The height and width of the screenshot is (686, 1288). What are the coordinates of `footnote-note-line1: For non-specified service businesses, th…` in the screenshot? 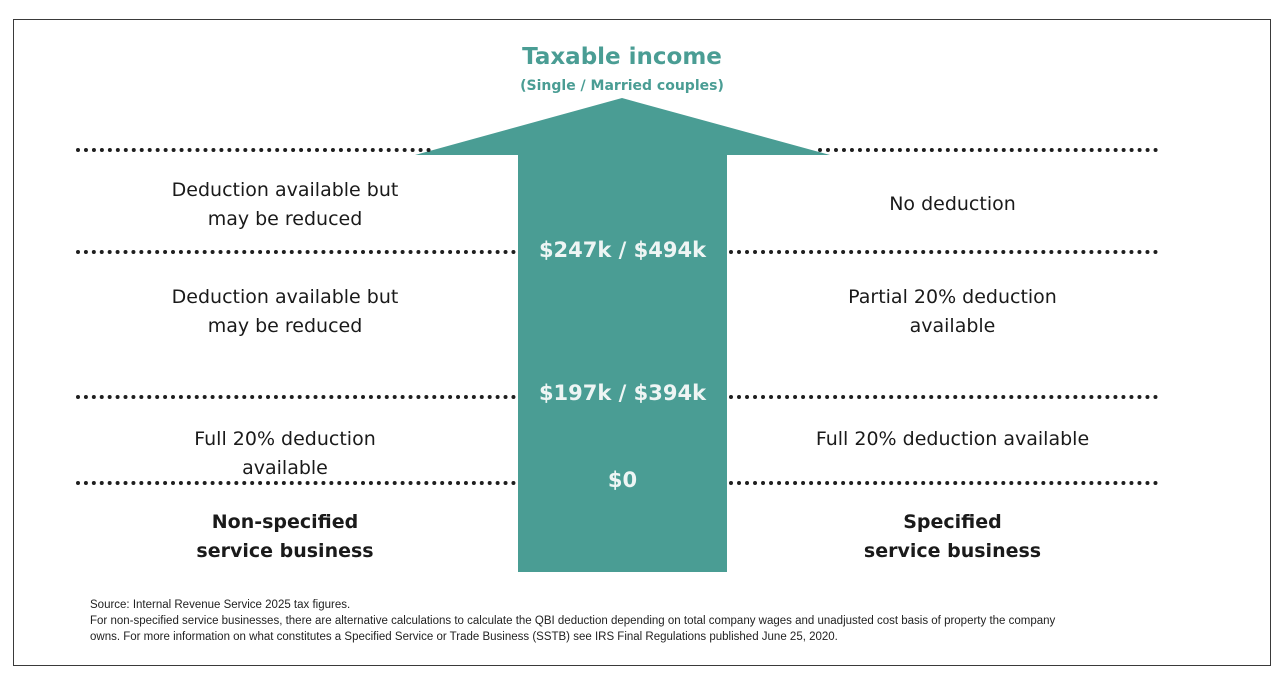 It's located at (573, 621).